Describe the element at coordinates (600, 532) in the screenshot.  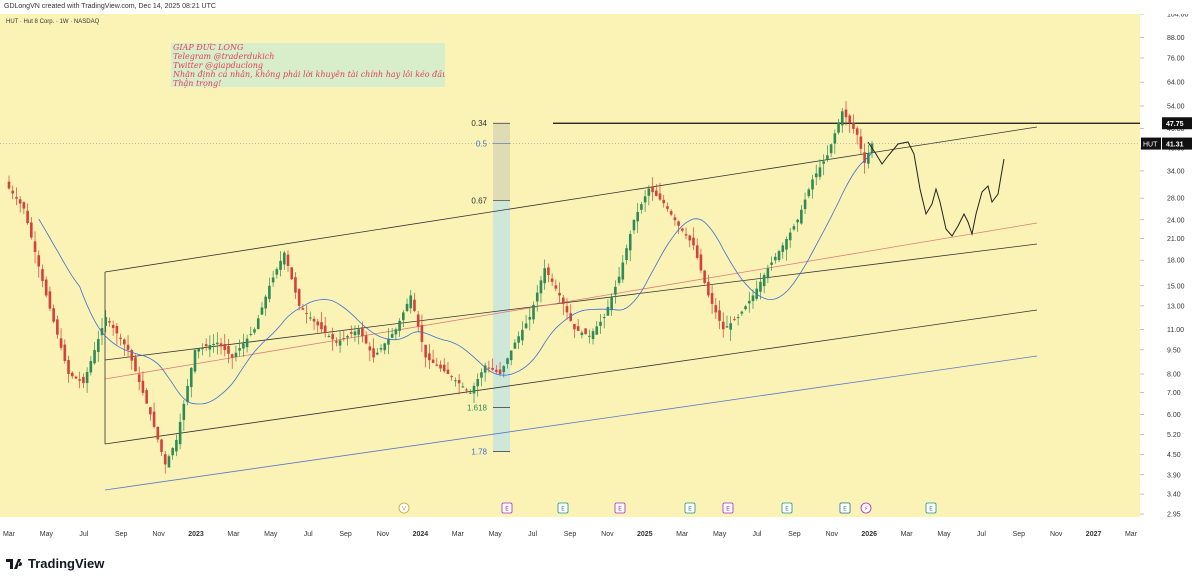
I see `time-axis` at that location.